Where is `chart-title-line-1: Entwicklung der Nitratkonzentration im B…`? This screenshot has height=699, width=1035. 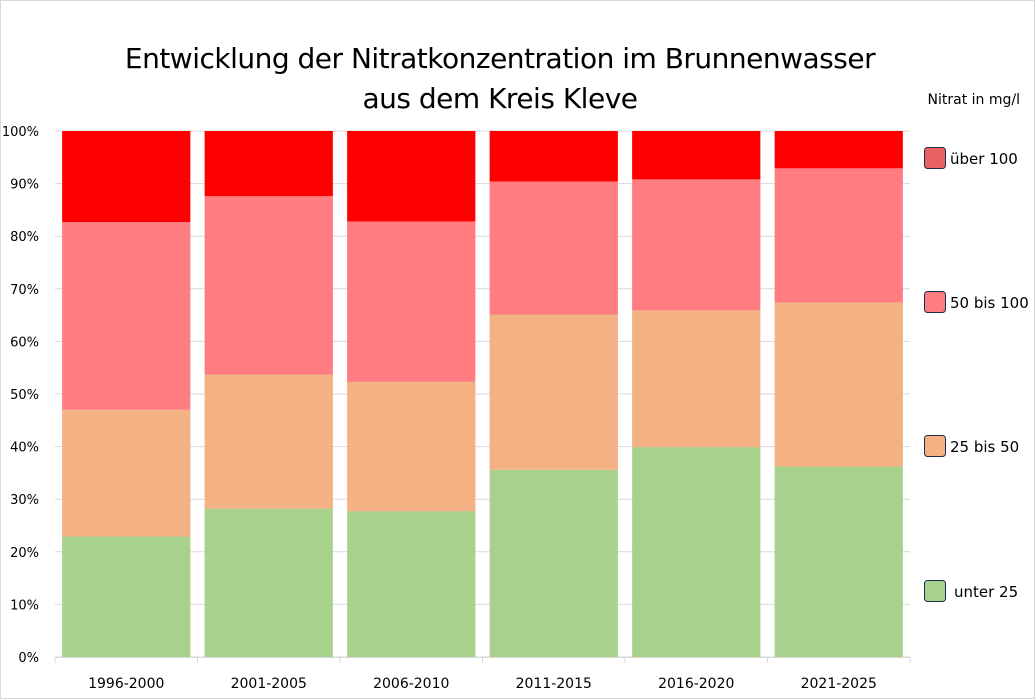
chart-title-line-1: Entwicklung der Nitratkonzentration im B… is located at coordinates (500, 58).